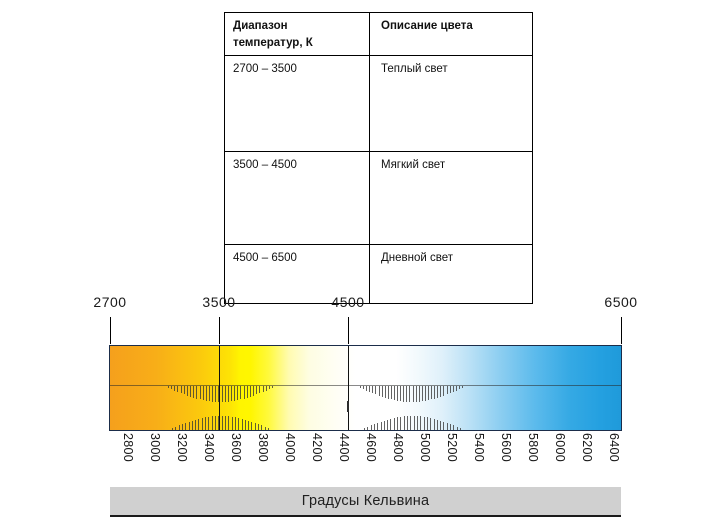  Describe the element at coordinates (424, 448) in the screenshot. I see `scale-bottom-label-5000: 5000` at that location.